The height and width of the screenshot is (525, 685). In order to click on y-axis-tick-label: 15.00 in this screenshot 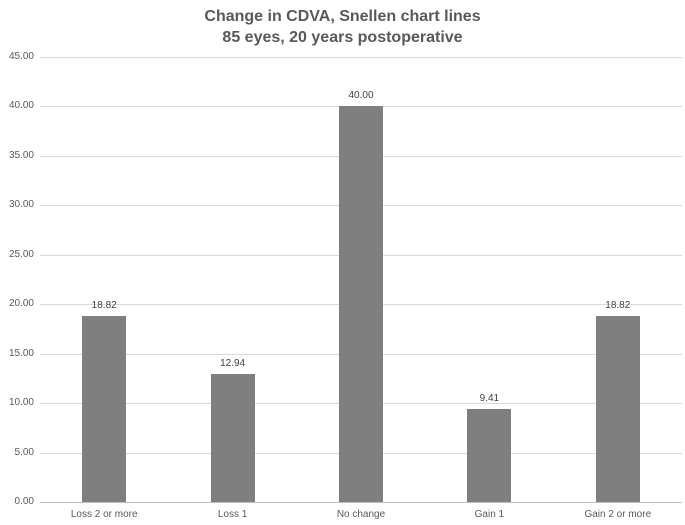, I will do `click(21, 353)`.